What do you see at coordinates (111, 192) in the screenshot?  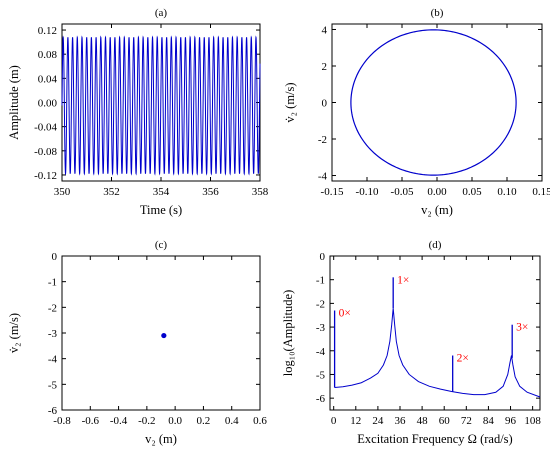 I see `x-tick-label: 352` at bounding box center [111, 192].